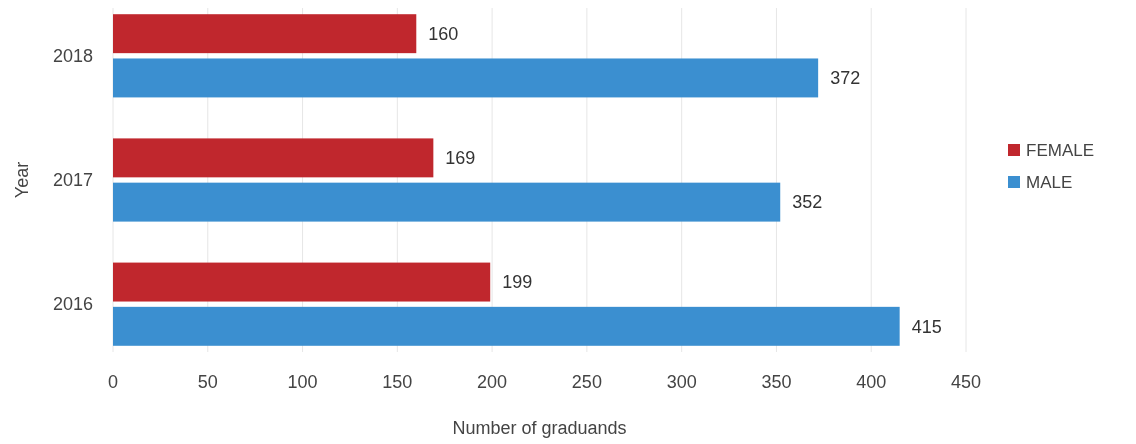 This screenshot has width=1136, height=444. I want to click on x-tick-label: 200, so click(492, 382).